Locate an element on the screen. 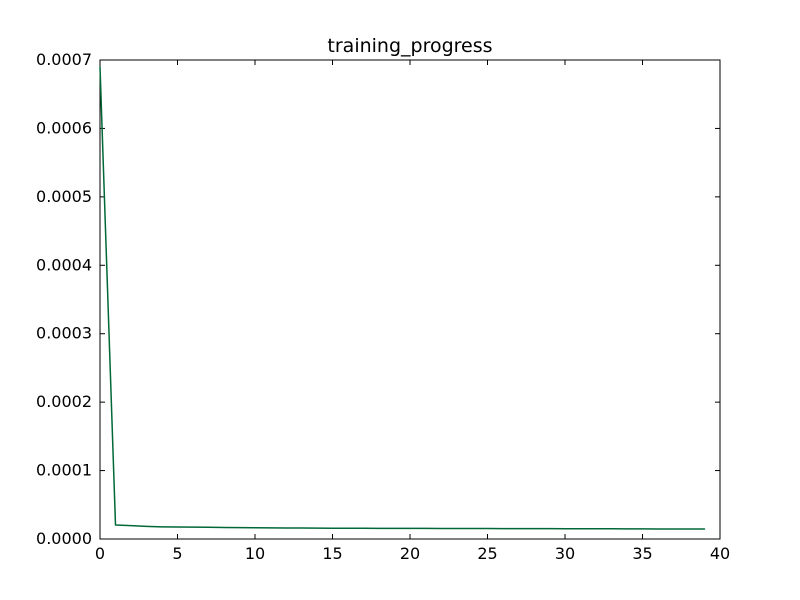  x-tick-label: 40 is located at coordinates (720, 553).